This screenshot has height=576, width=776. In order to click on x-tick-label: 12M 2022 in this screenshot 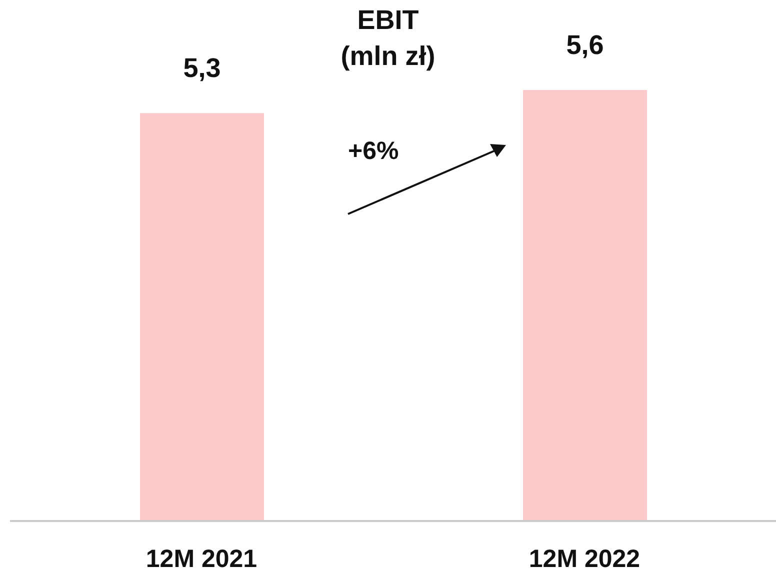, I will do `click(584, 558)`.